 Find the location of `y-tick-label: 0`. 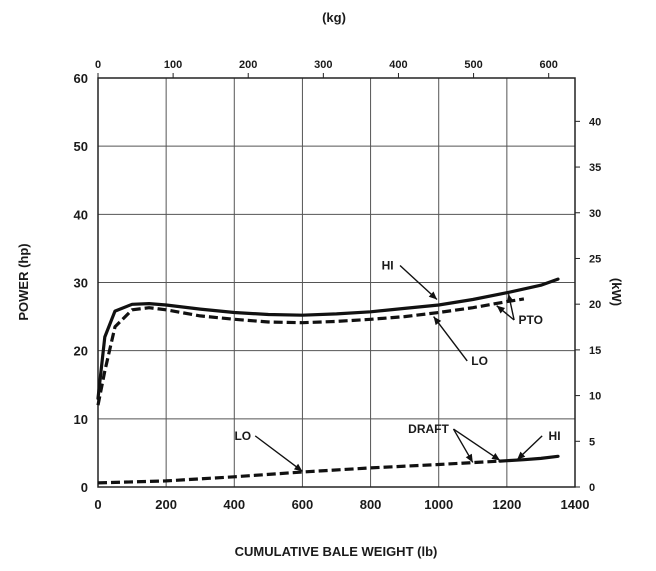

y-tick-label: 0 is located at coordinates (84, 487).